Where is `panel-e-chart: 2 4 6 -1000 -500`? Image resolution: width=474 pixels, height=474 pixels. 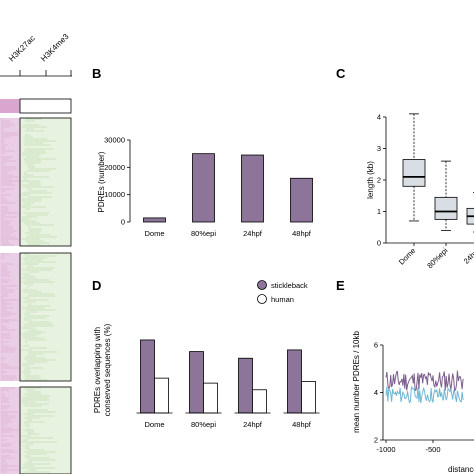 panel-e-chart: 2 4 6 -1000 -500 is located at coordinates (424, 397).